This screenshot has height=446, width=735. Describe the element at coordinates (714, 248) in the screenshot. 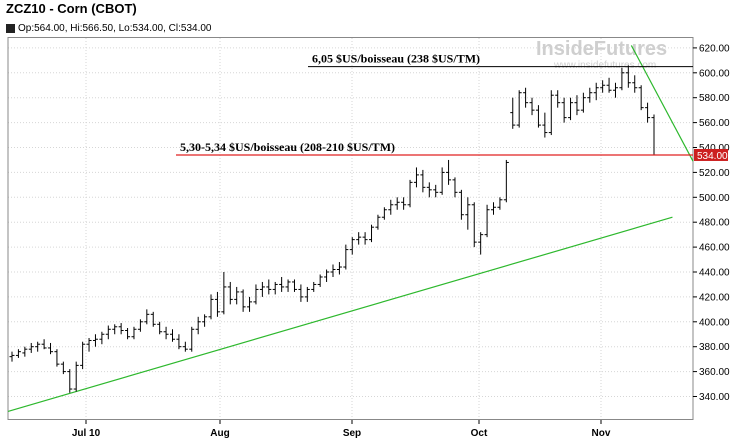

I see `y-tick-label: 460.00` at that location.